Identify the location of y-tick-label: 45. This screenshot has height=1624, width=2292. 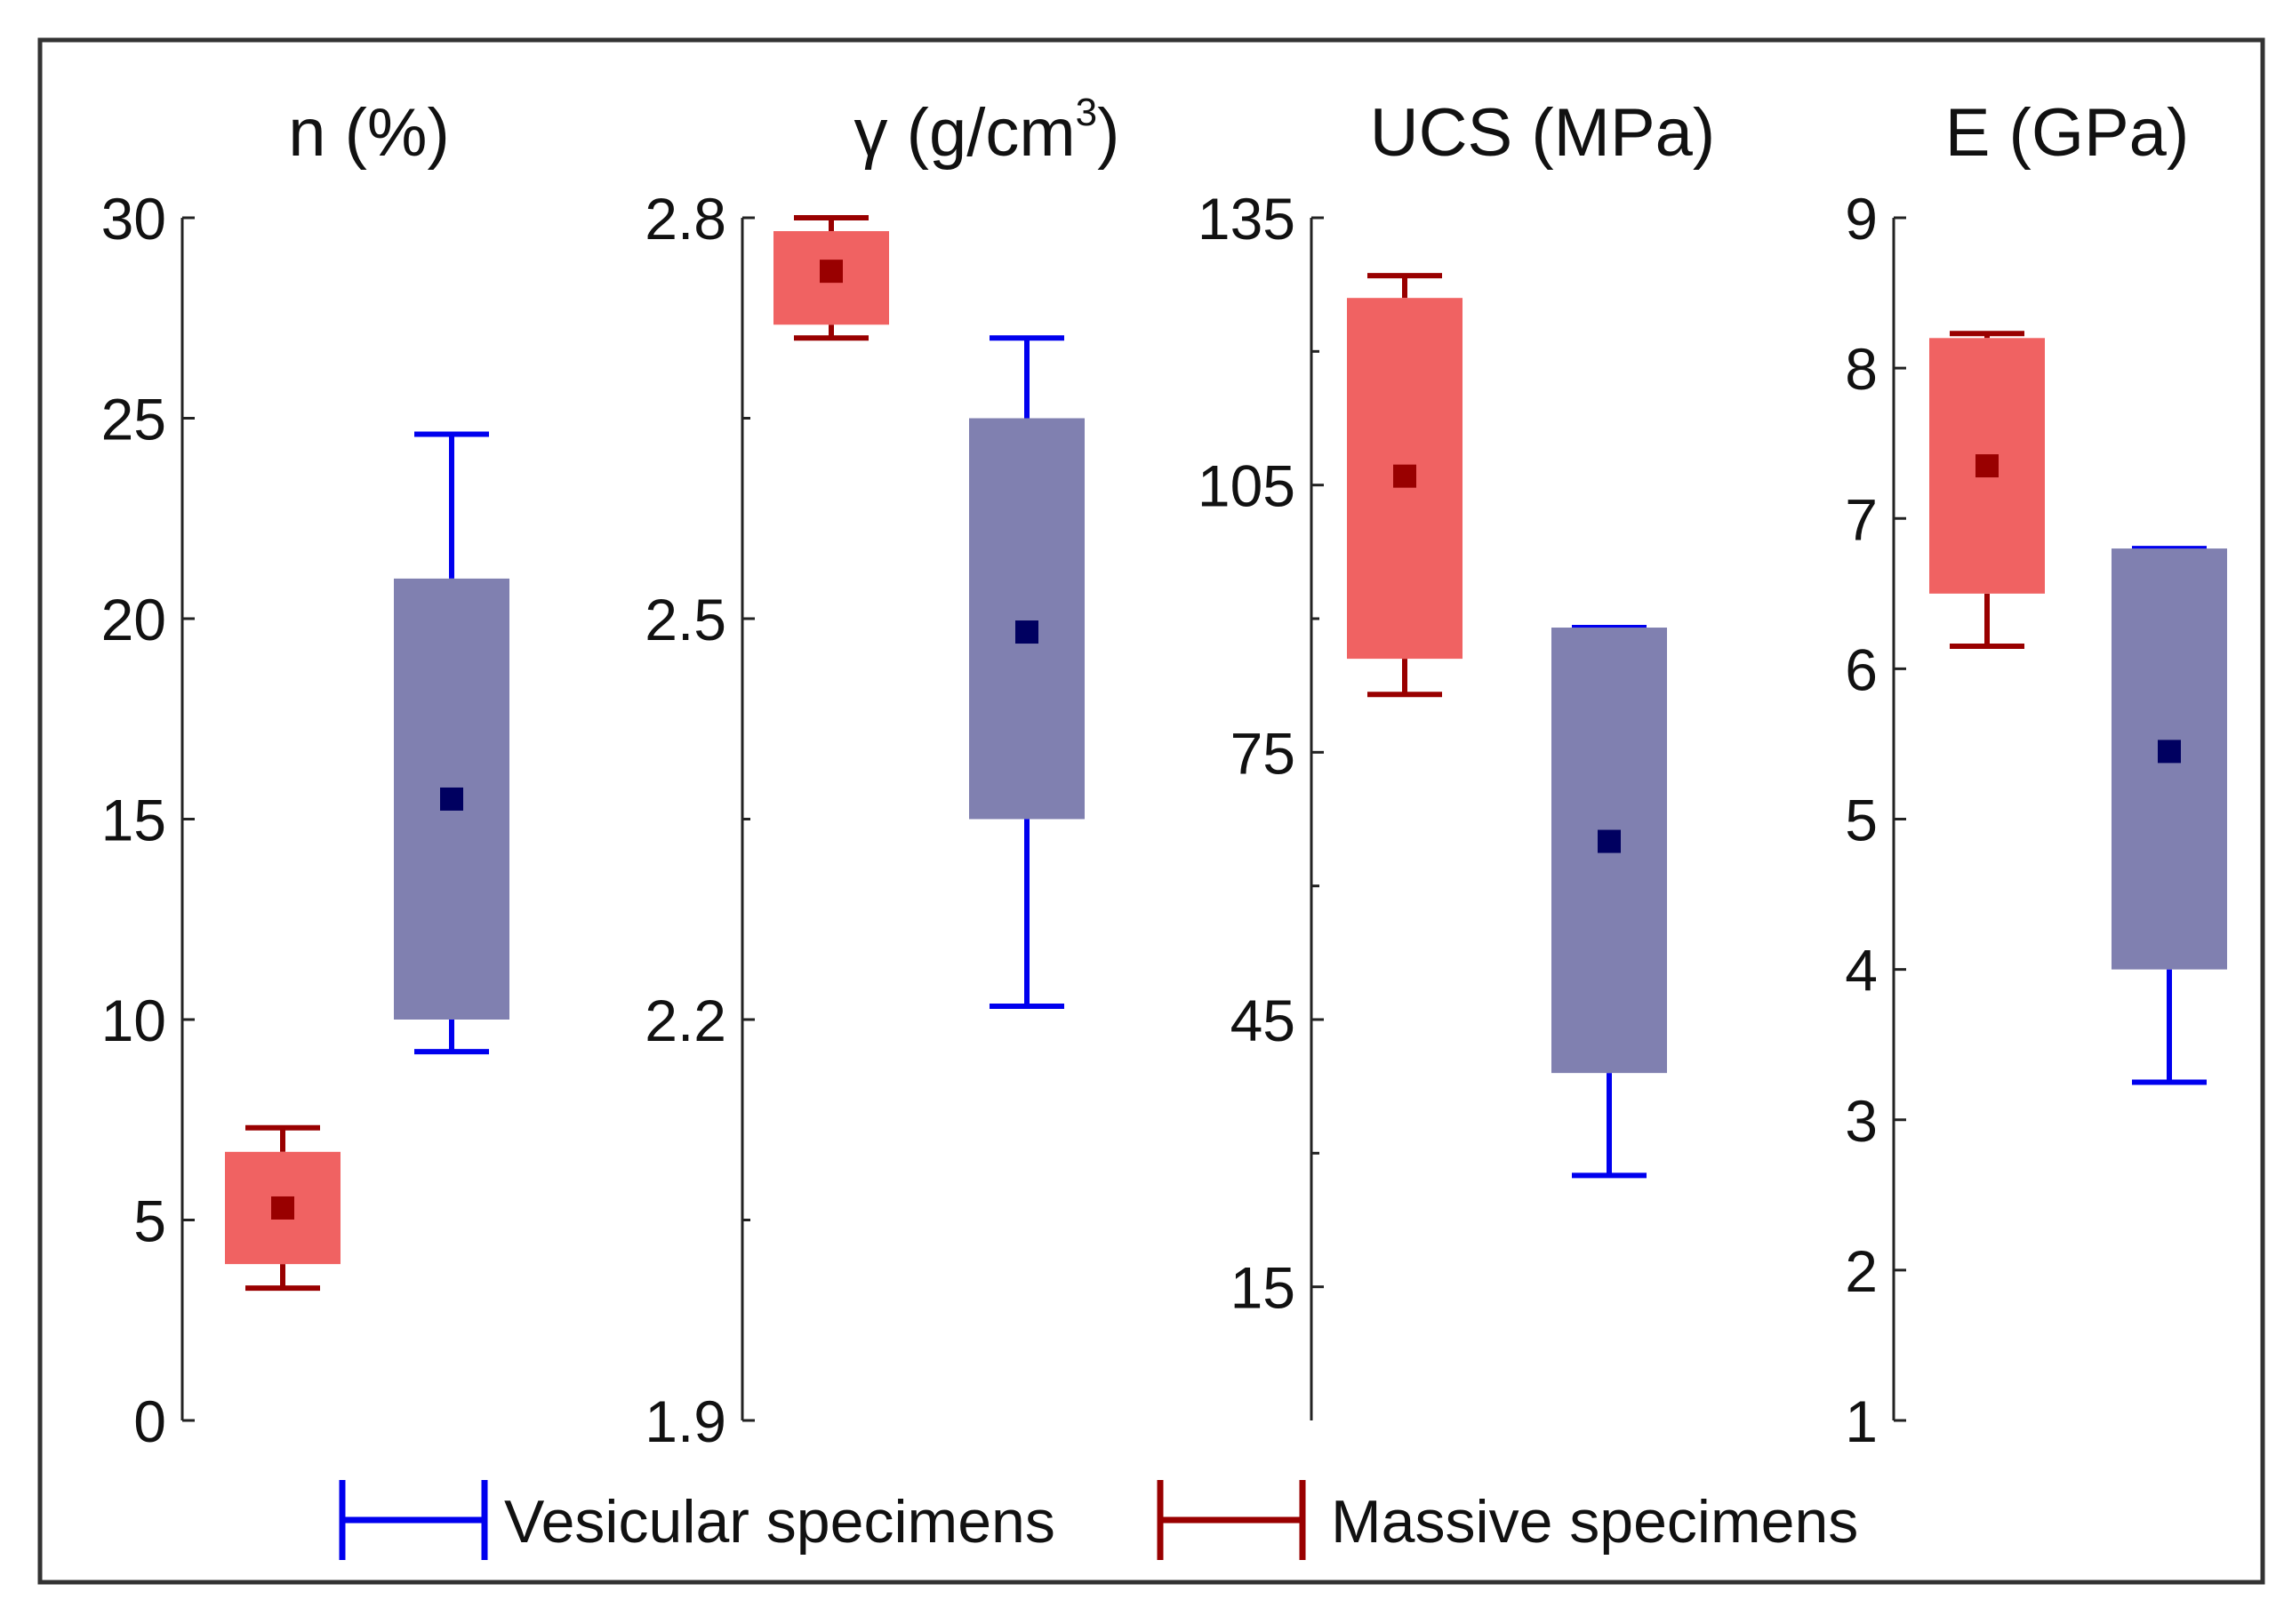
(1262, 1020).